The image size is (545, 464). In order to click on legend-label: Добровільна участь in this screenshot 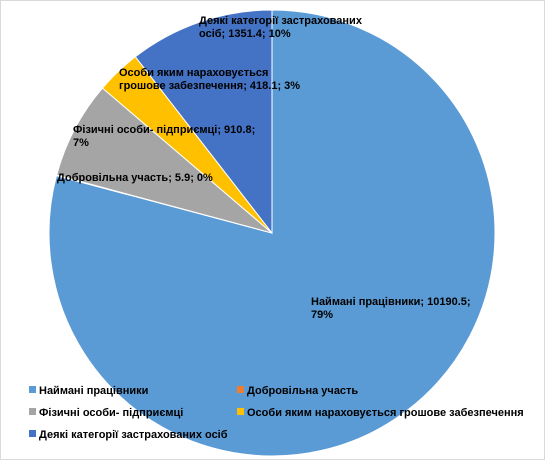, I will do `click(302, 391)`.